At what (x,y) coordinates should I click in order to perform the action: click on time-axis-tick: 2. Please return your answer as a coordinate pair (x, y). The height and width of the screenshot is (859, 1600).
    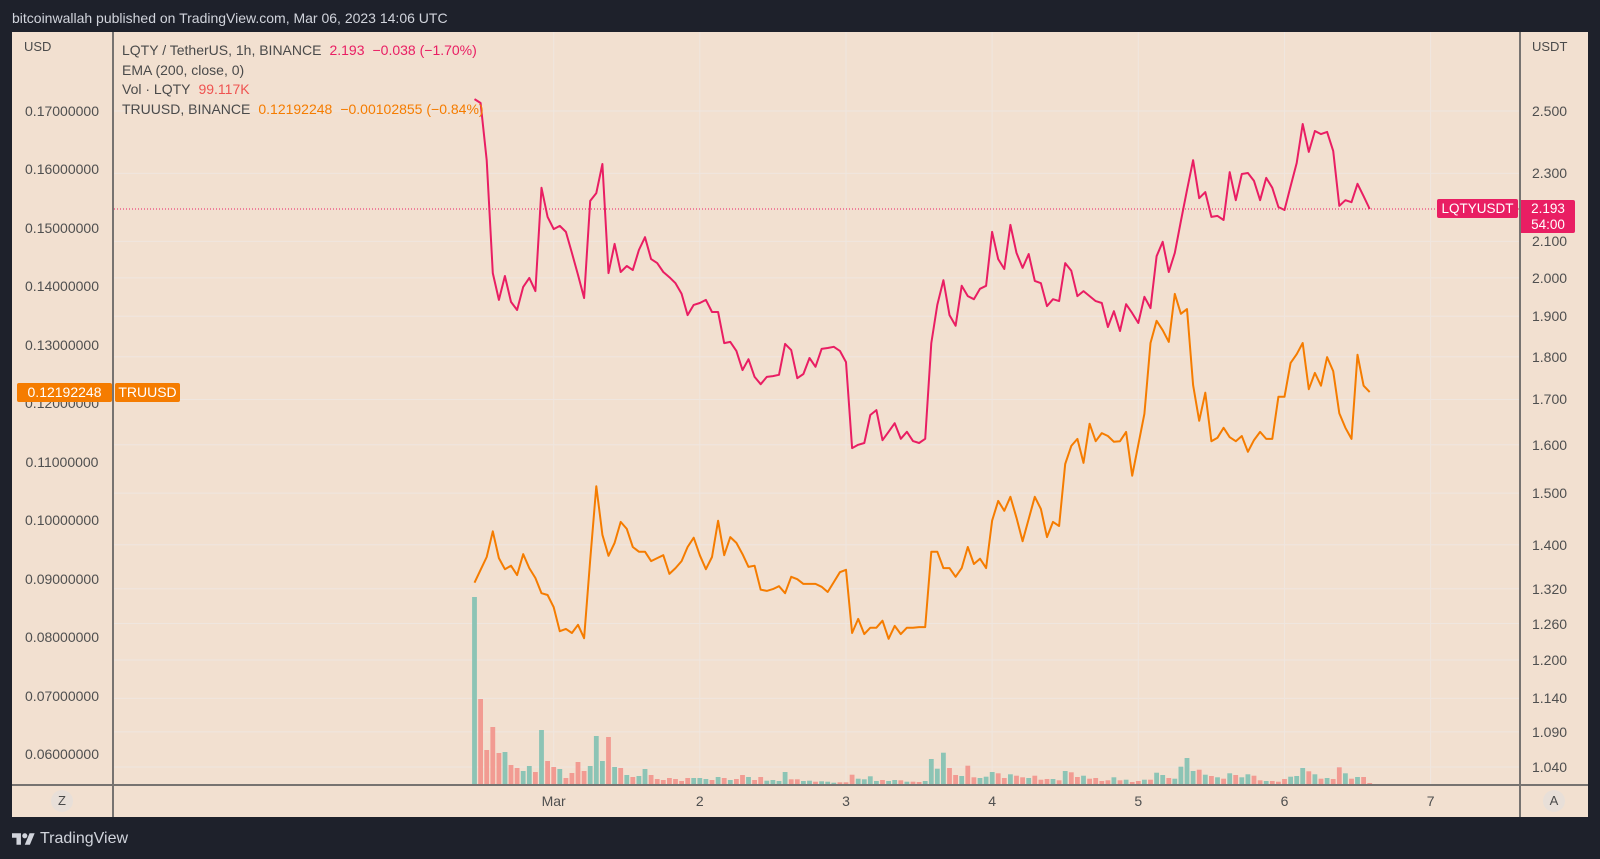
    Looking at the image, I should click on (699, 801).